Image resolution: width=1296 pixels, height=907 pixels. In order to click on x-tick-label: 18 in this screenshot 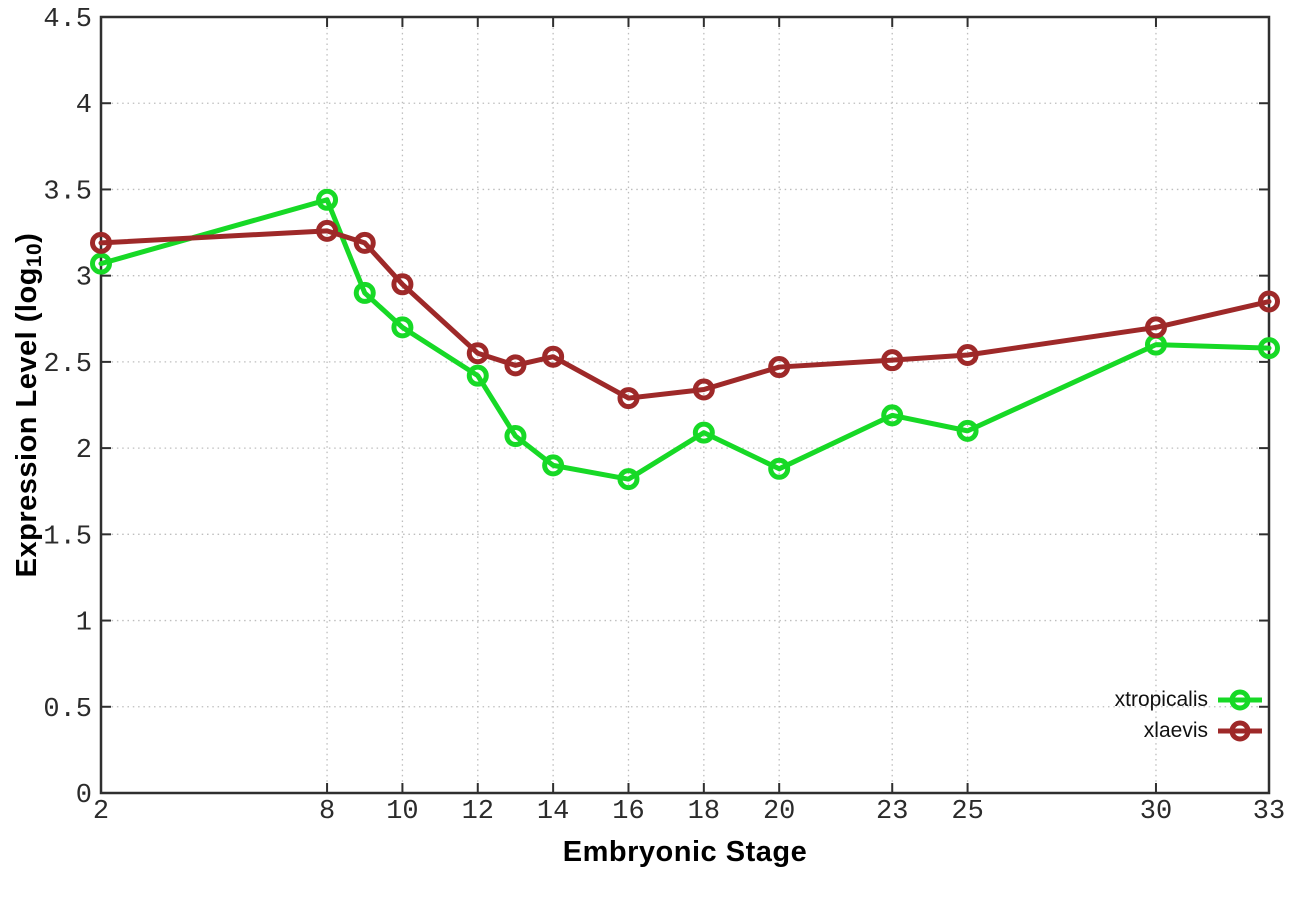, I will do `click(704, 812)`.